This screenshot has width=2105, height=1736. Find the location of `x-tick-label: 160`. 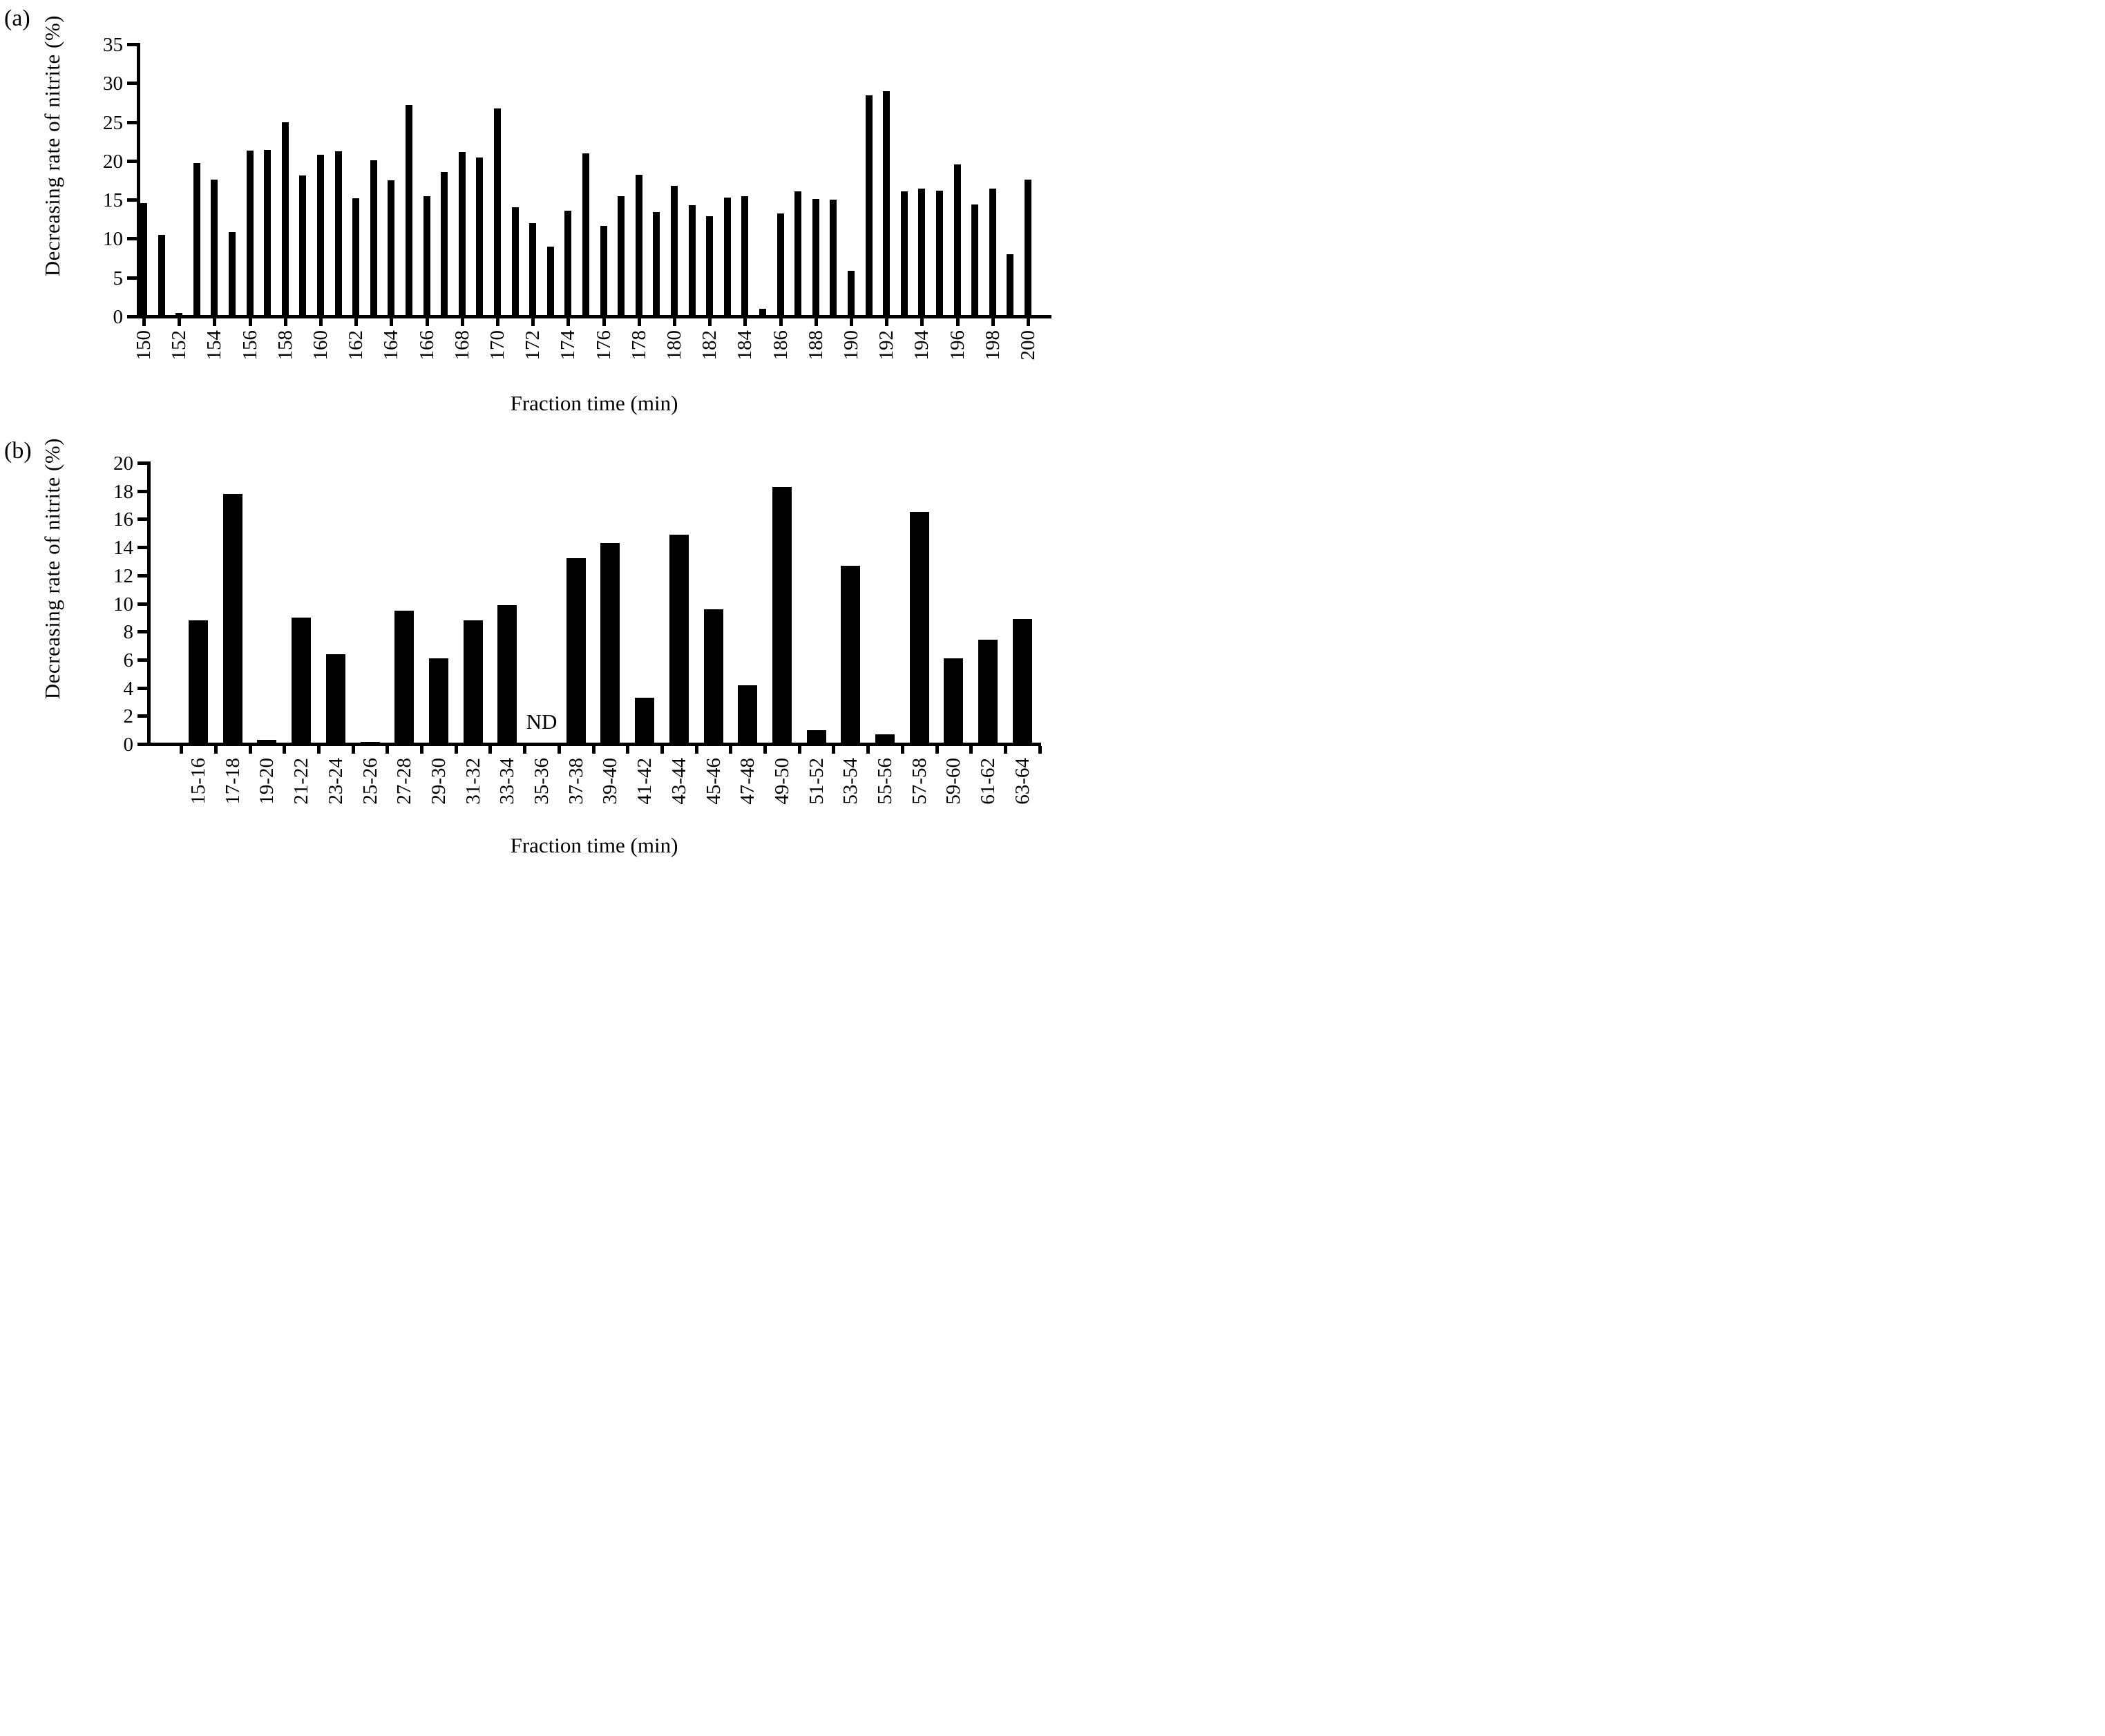

x-tick-label: 160 is located at coordinates (320, 345).